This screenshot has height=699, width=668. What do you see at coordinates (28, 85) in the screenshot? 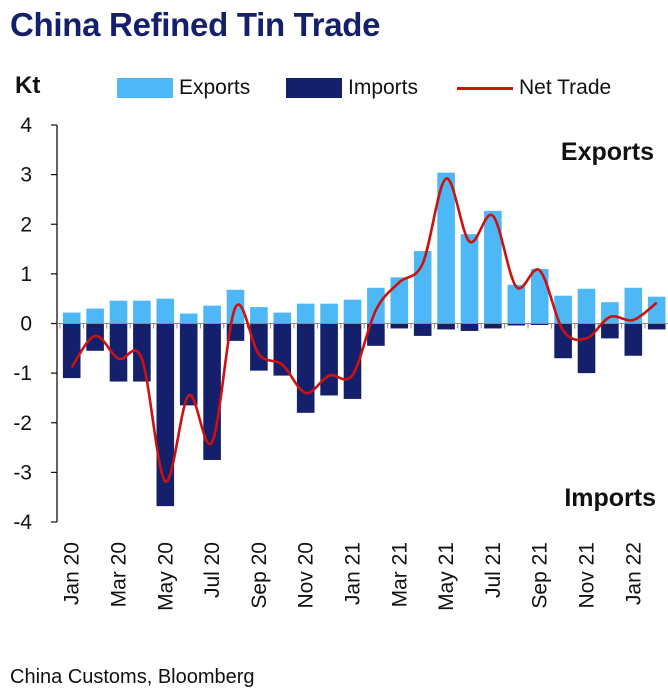
I see `y-axis-unit-label: Kt` at bounding box center [28, 85].